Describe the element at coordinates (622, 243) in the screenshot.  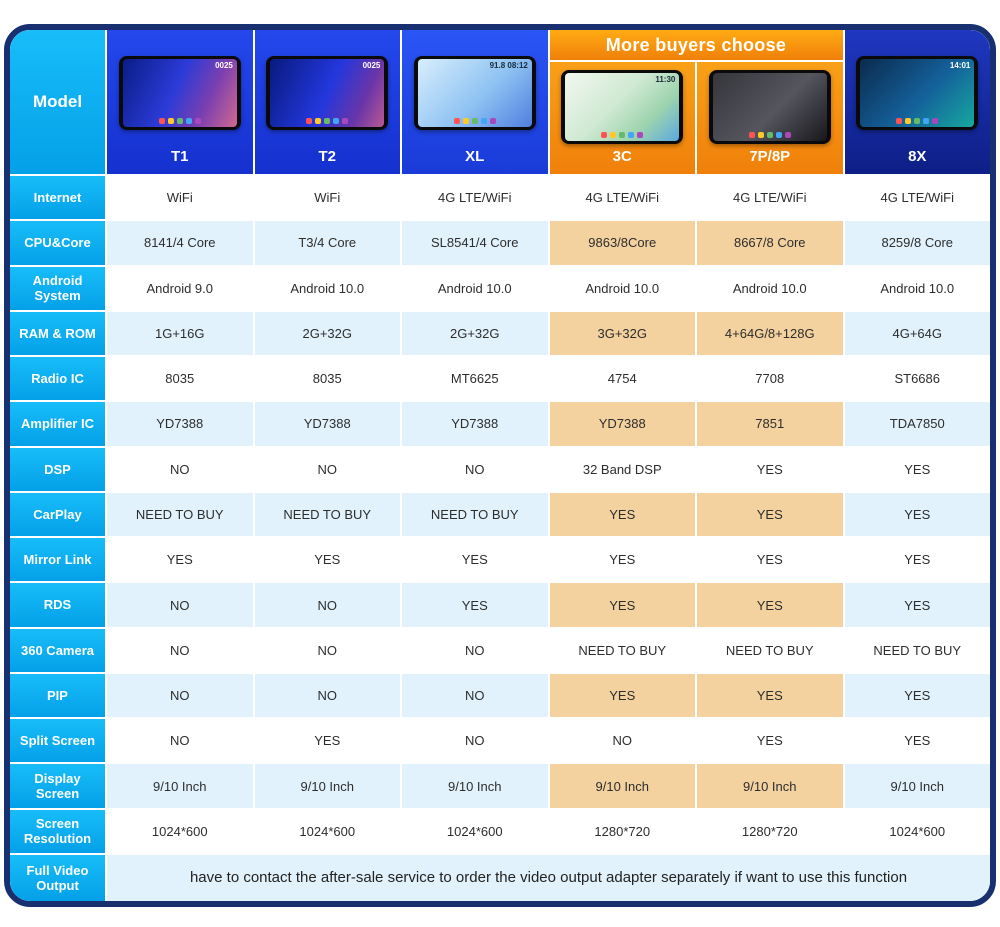
I see `cell-cpu-core-3c: 9863/8Core` at that location.